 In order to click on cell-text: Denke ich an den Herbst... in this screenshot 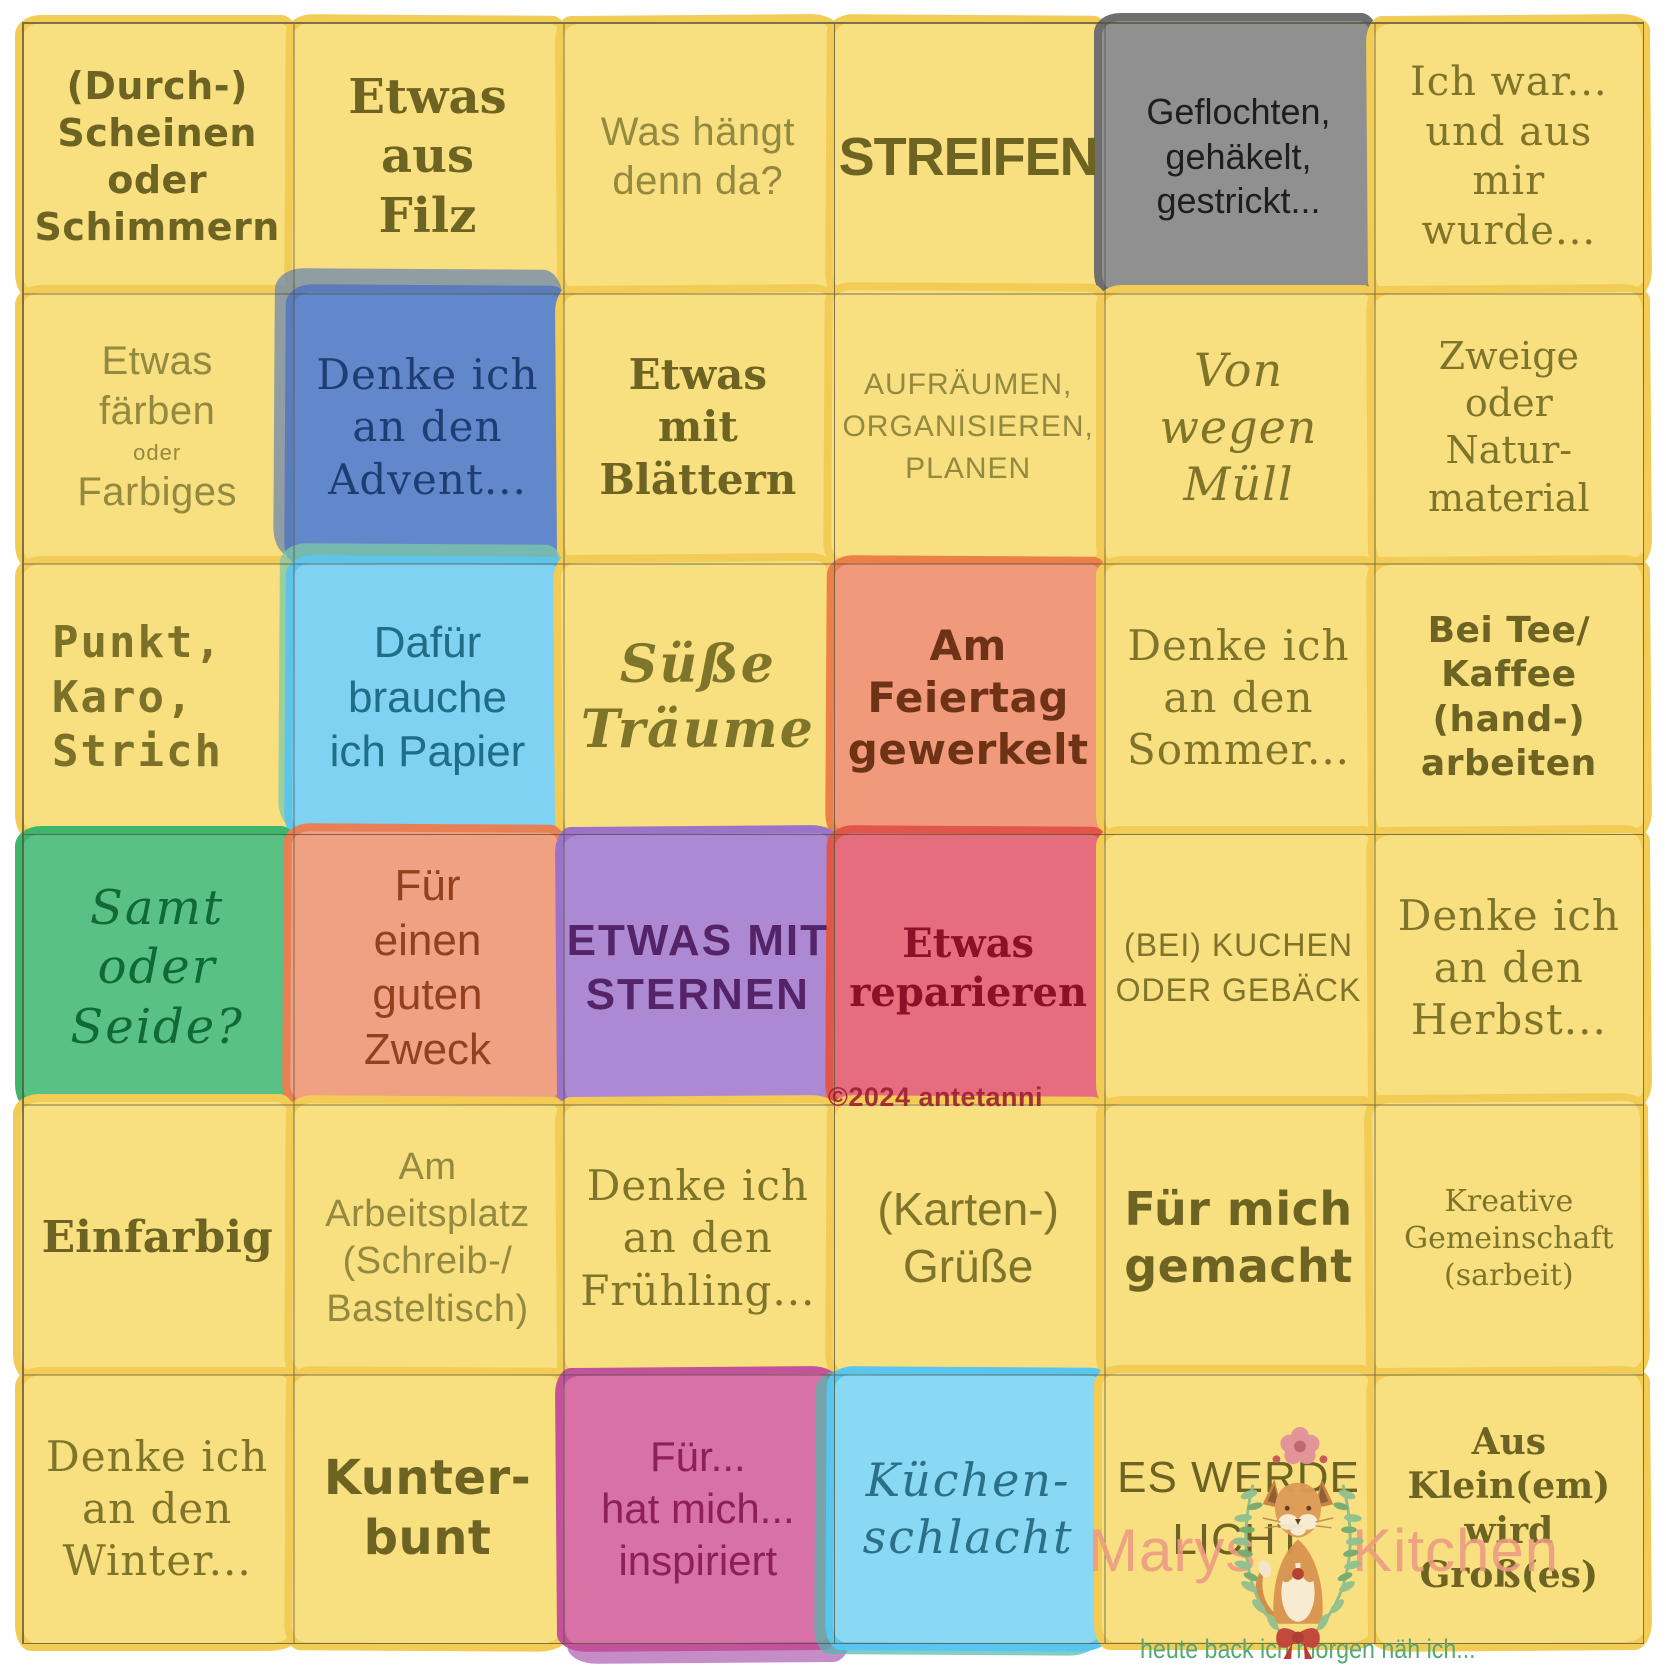, I will do `click(1508, 968)`.